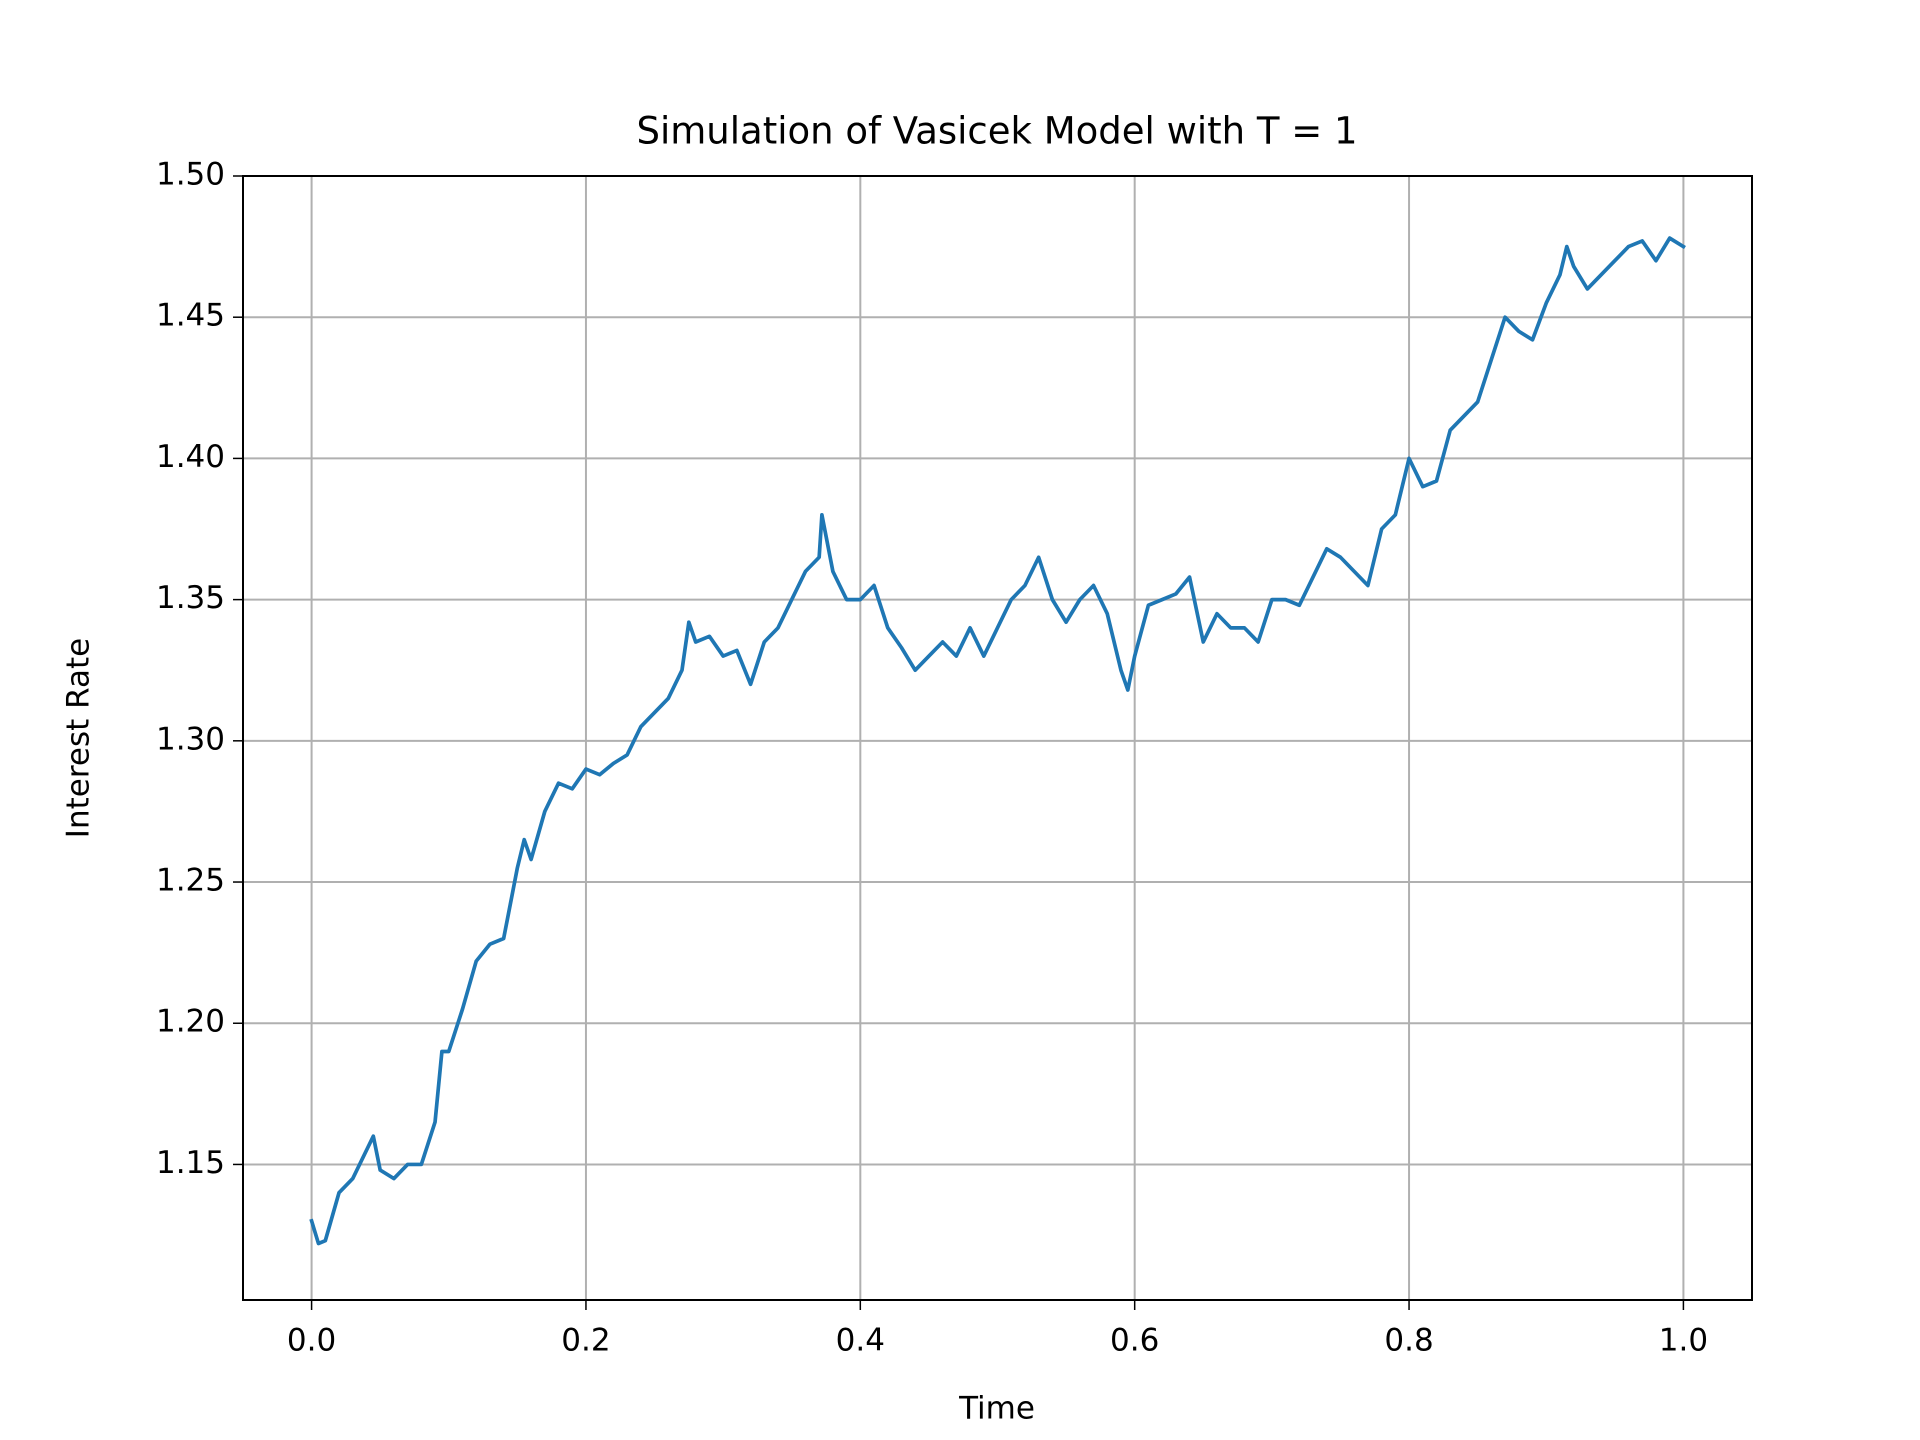  What do you see at coordinates (190, 457) in the screenshot?
I see `y-tick-label: 1.40` at bounding box center [190, 457].